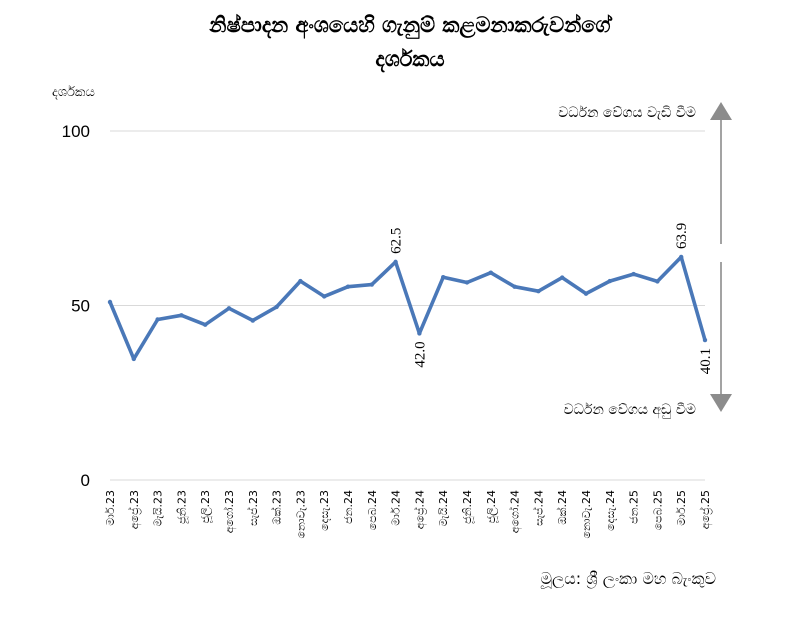 Image resolution: width=800 pixels, height=624 pixels. I want to click on growth-decrease-arrow, so click(721, 337).